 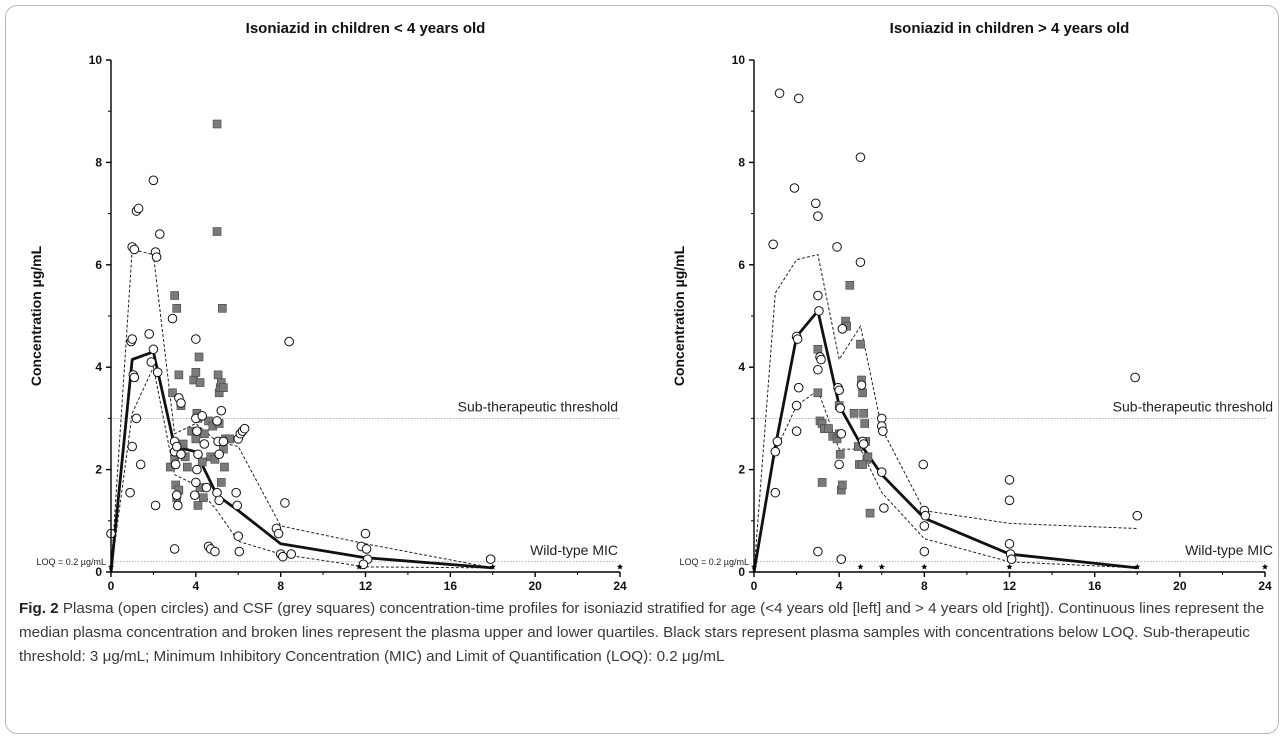 I want to click on median-line, so click(x=945, y=441).